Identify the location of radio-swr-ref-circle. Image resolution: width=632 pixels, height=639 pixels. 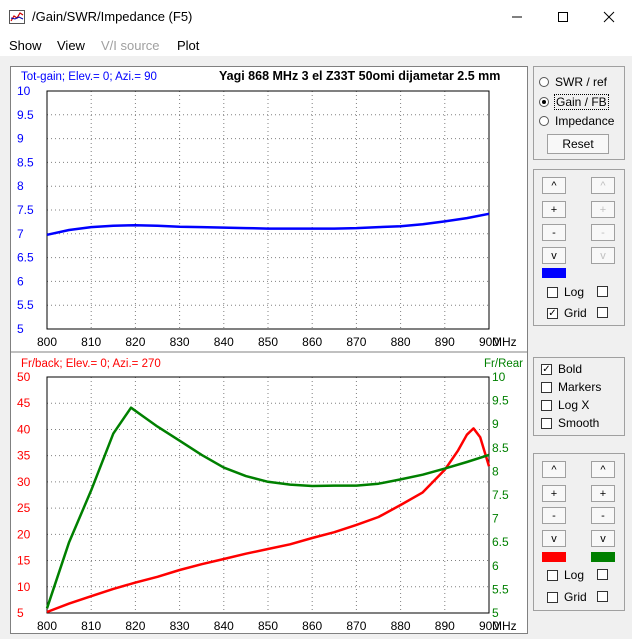
(544, 82).